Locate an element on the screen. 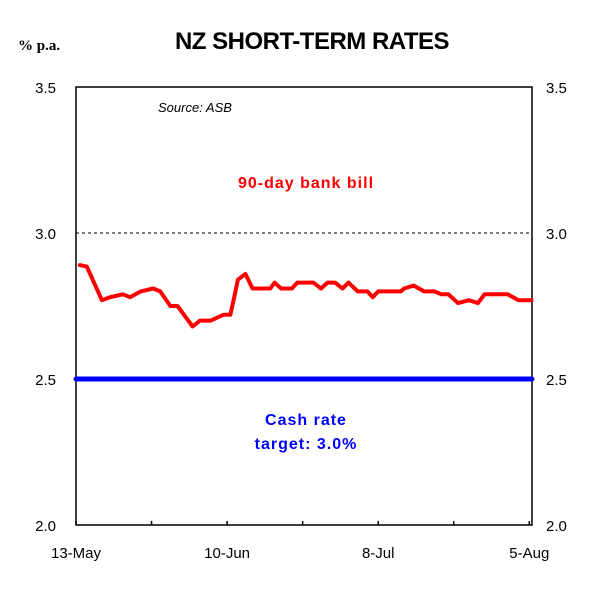 The image size is (600, 589). y-tick-label-left: 3.5 is located at coordinates (45, 88).